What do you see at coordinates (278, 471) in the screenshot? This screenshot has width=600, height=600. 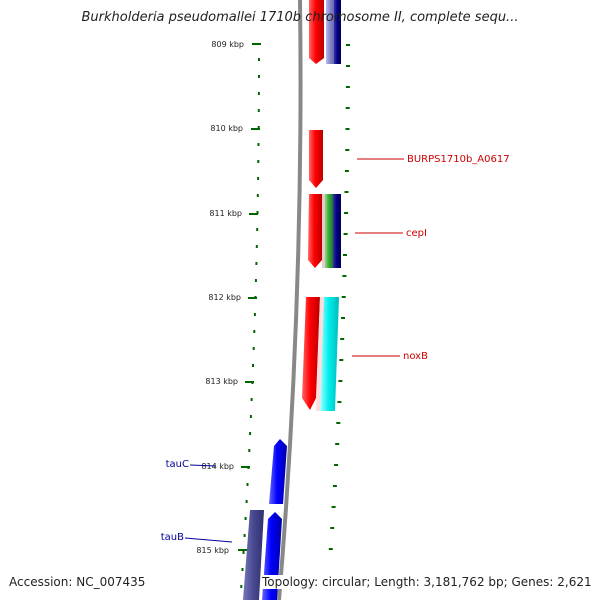 I see `gene-arrow-tauc` at bounding box center [278, 471].